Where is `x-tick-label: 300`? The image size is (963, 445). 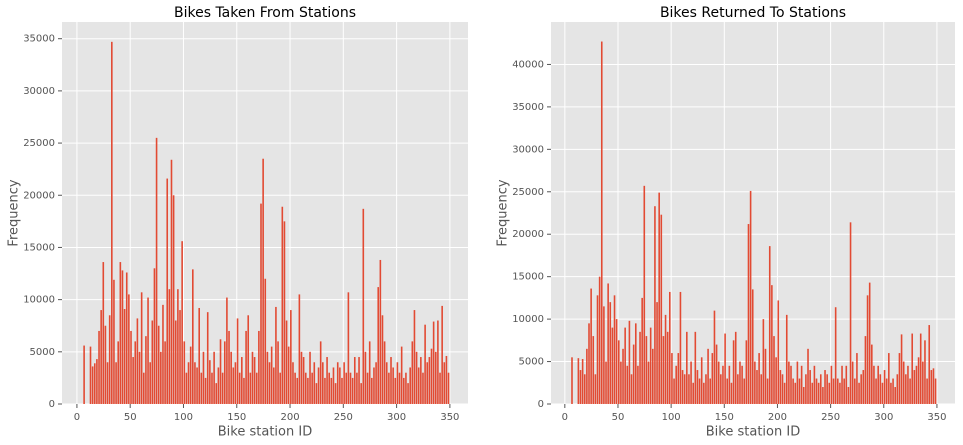 x-tick-label: 300 is located at coordinates (396, 417).